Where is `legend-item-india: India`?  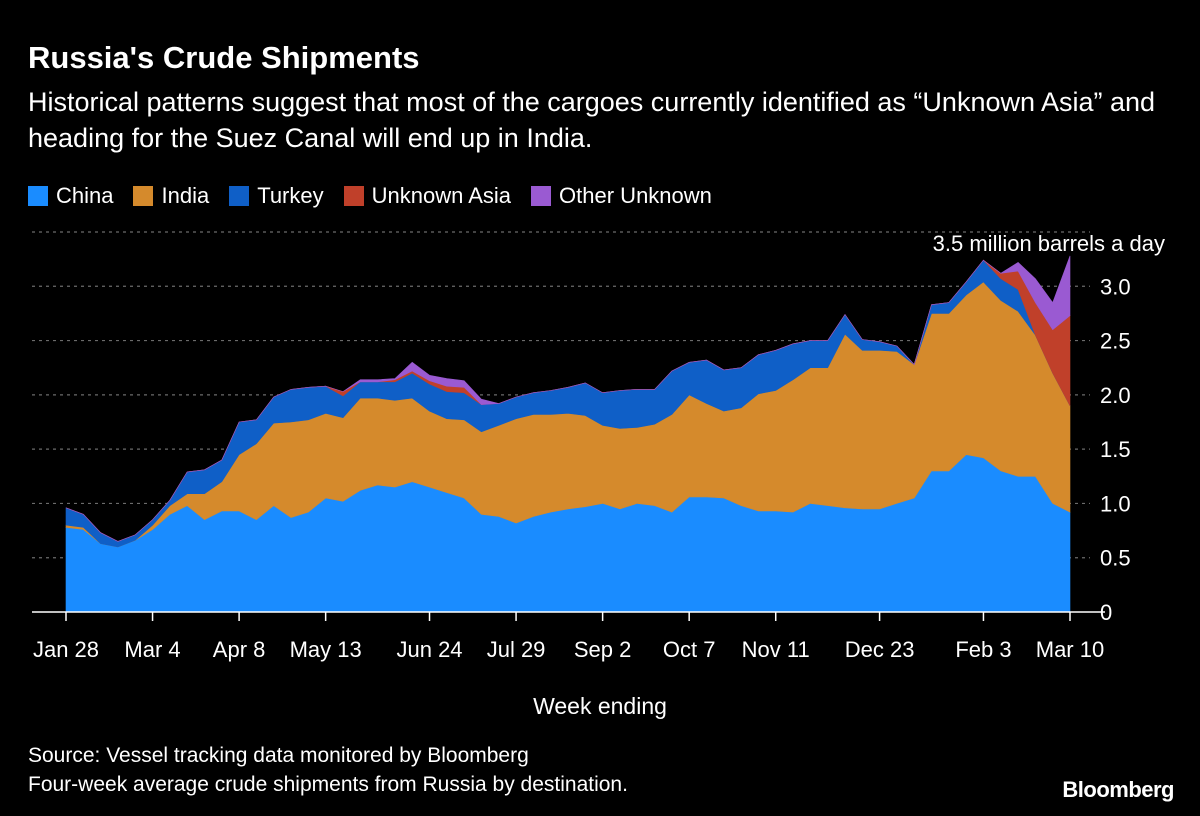
legend-item-india: India is located at coordinates (171, 196).